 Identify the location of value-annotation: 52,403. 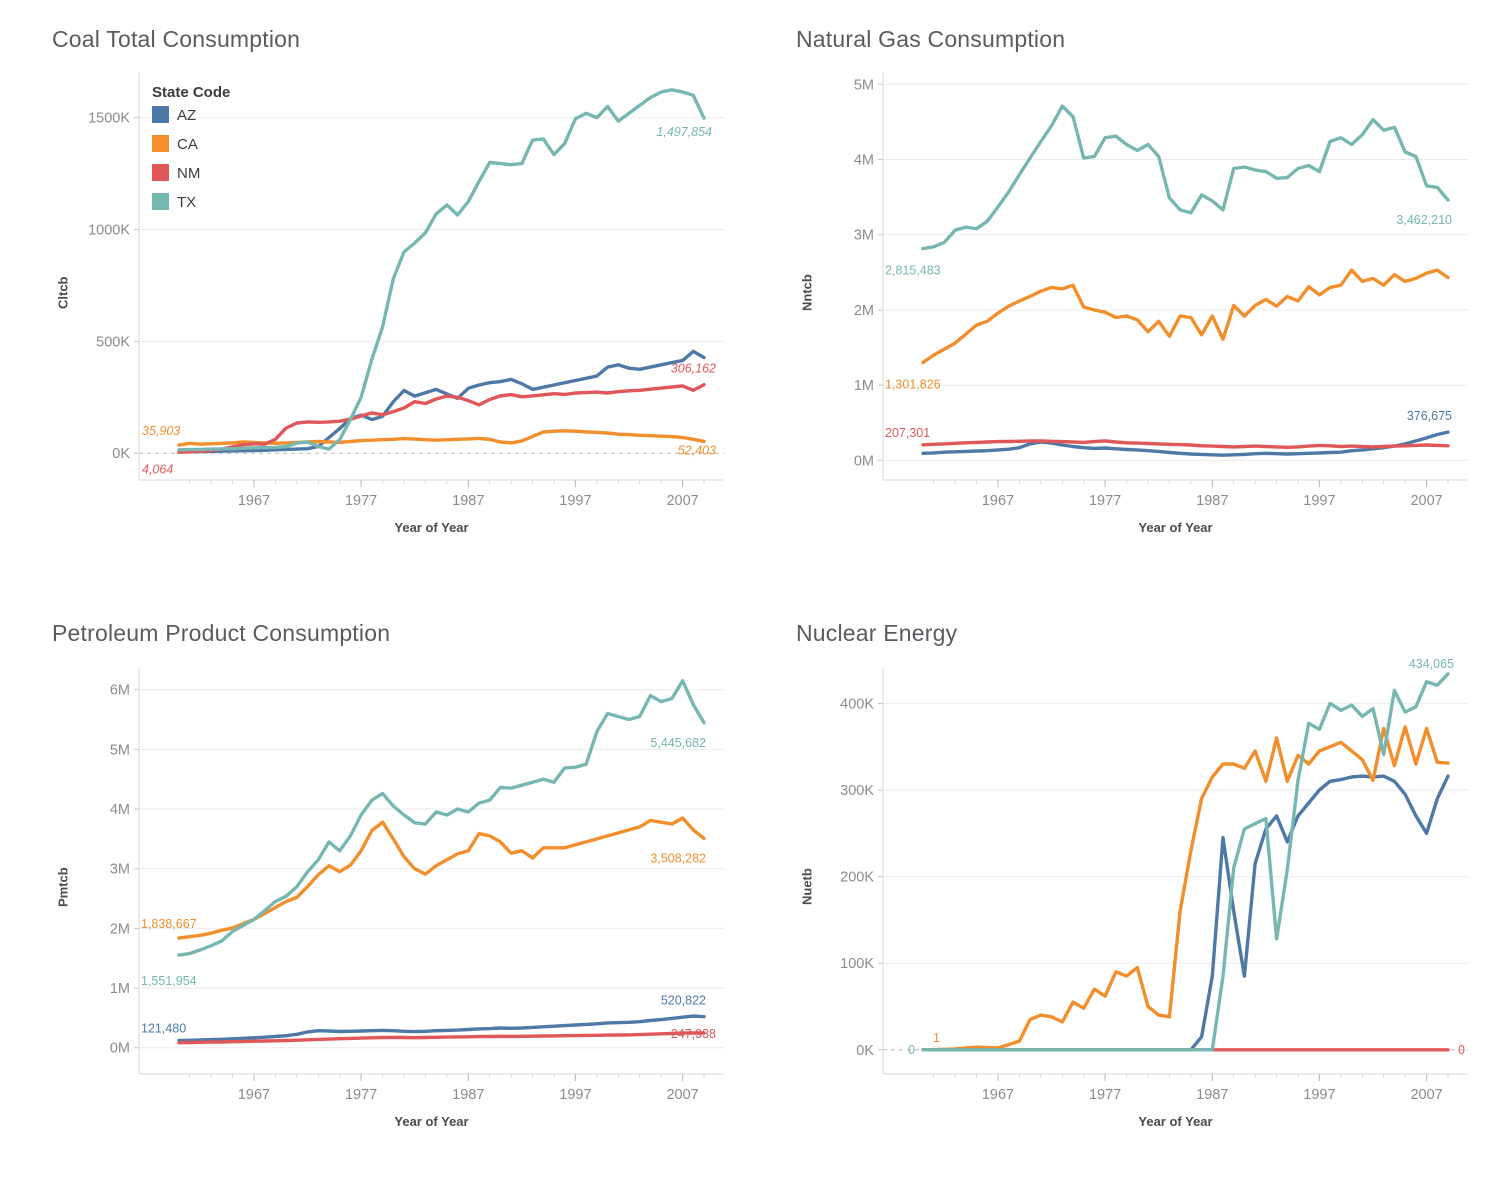
(697, 450).